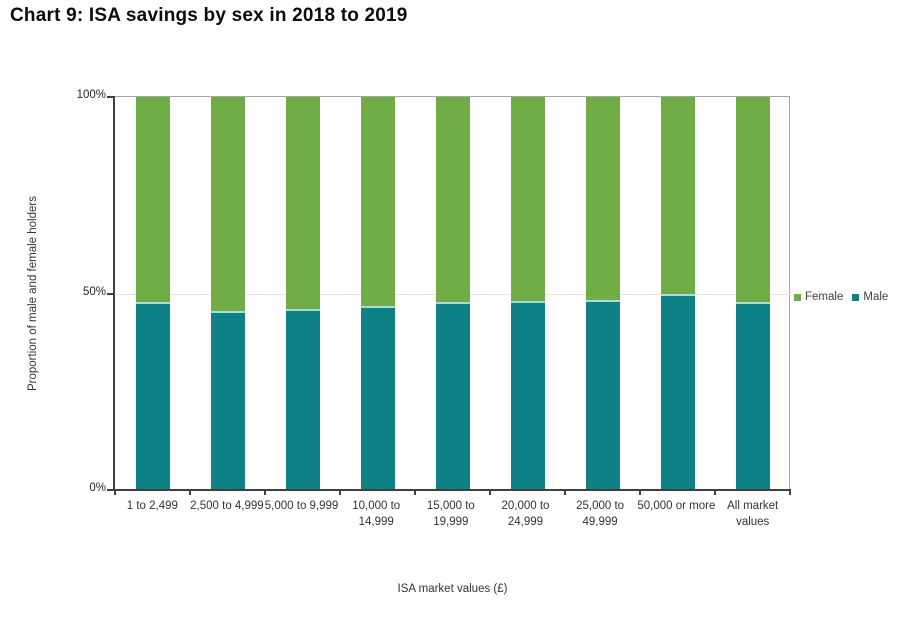  I want to click on legend-label: Male, so click(876, 297).